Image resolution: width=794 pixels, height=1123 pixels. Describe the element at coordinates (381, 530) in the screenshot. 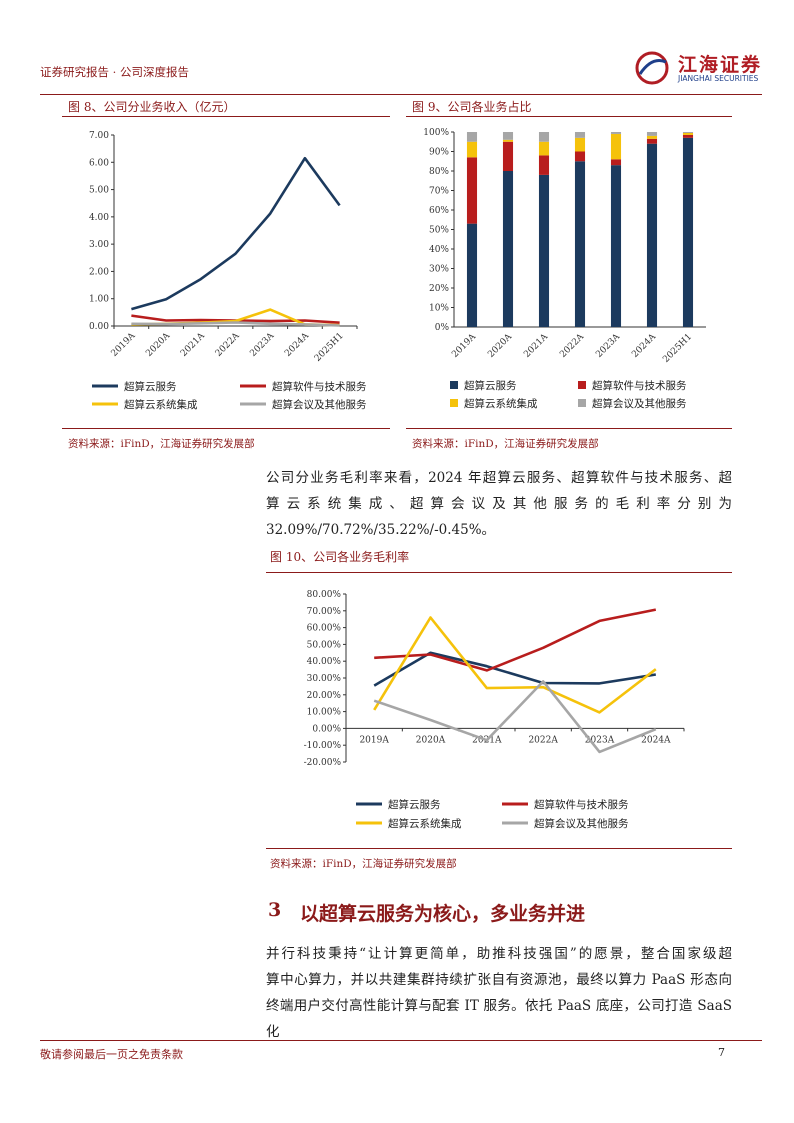

I see `paragraph-1-line-3: 32.09%/70.72%/35.22%/-0.45%。` at that location.